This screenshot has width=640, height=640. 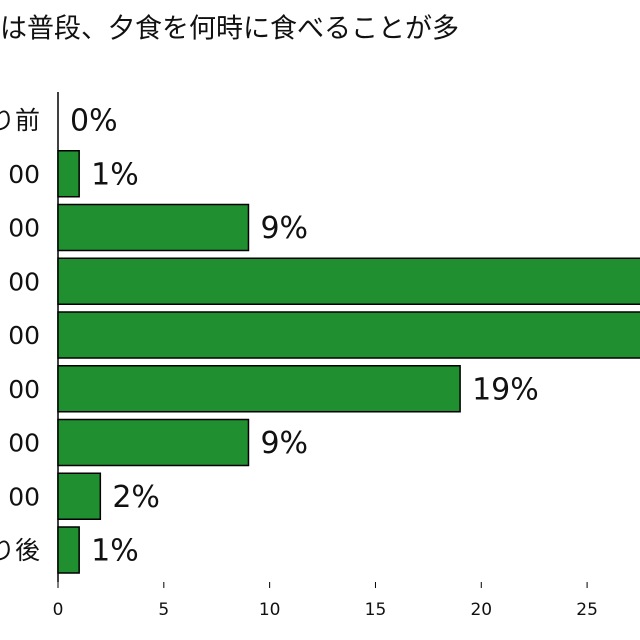 I want to click on x-tick-label: 15, so click(x=376, y=610).